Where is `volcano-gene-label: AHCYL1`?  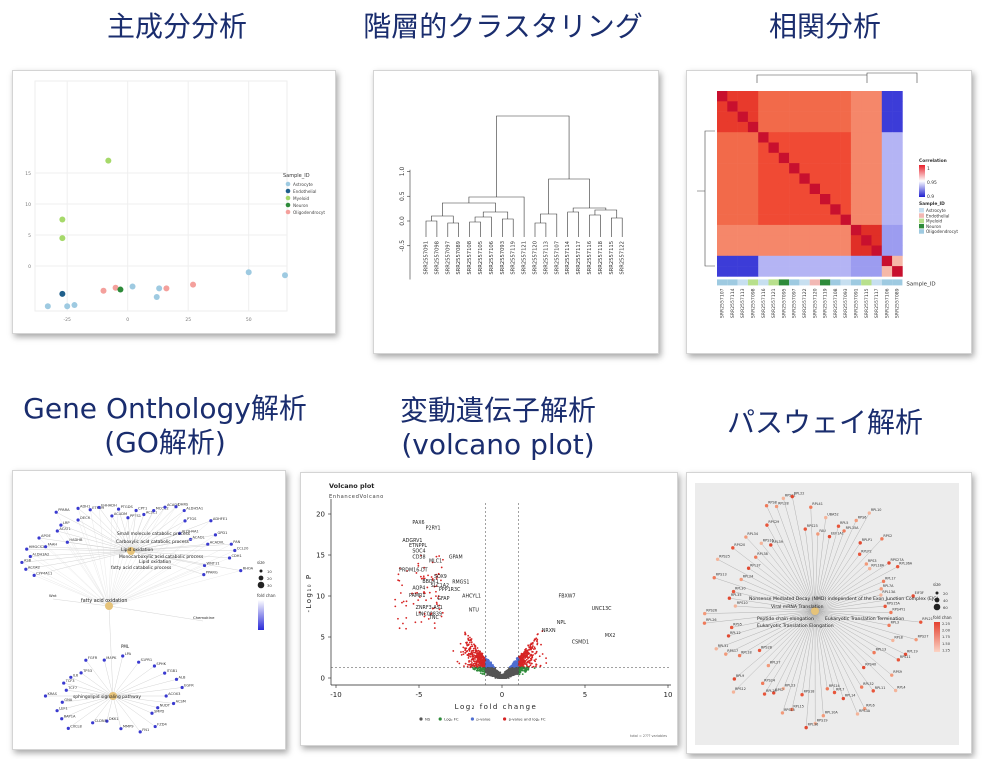
volcano-gene-label: AHCYL1 is located at coordinates (471, 597).